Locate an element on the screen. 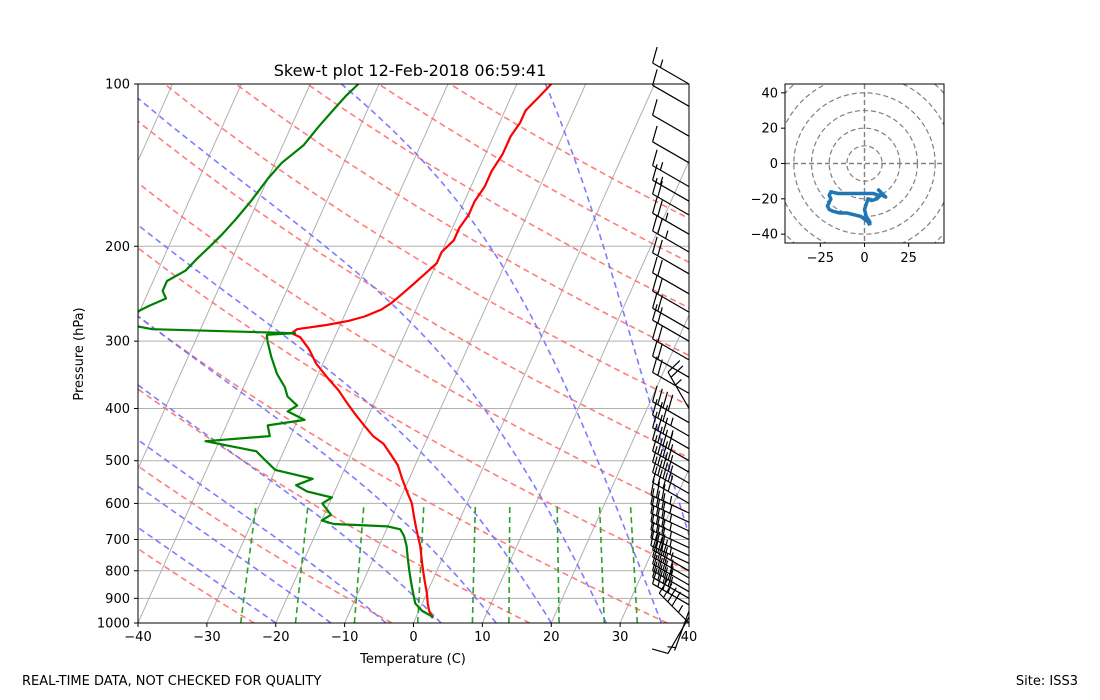 Image resolution: width=1100 pixels, height=700 pixels. x-tick-label: 10 is located at coordinates (482, 637).